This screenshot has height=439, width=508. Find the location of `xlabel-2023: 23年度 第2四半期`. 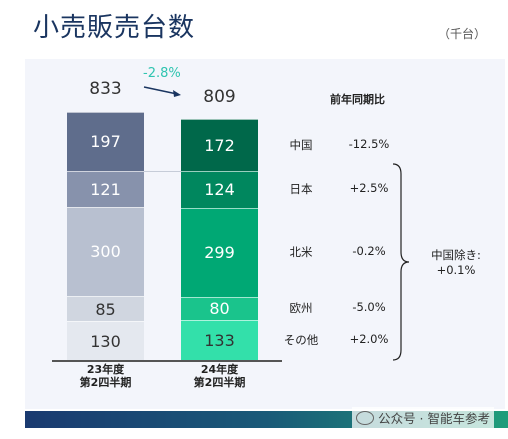

xlabel-2023: 23年度 第2四半期 is located at coordinates (105, 376).